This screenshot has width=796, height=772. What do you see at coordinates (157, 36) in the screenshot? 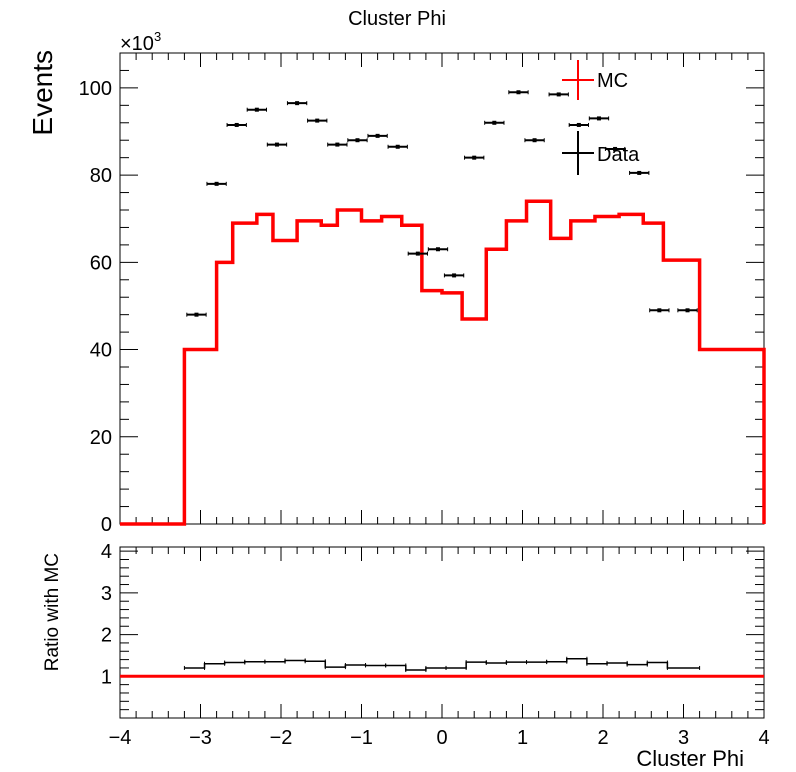
I see `y-multiplier-exponent: 3` at bounding box center [157, 36].